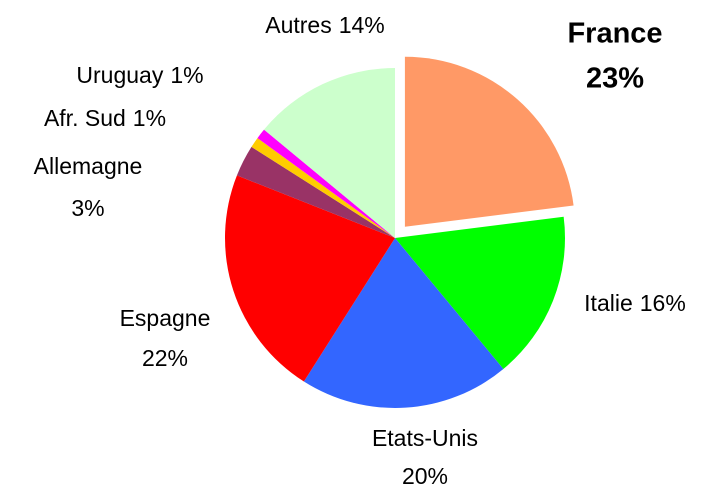 The height and width of the screenshot is (491, 713). What do you see at coordinates (425, 438) in the screenshot?
I see `slice-name: Etats-Unis` at bounding box center [425, 438].